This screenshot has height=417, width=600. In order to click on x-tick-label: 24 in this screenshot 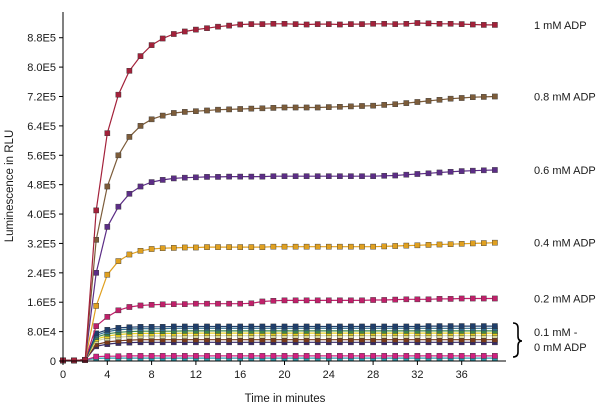, I will do `click(329, 375)`.